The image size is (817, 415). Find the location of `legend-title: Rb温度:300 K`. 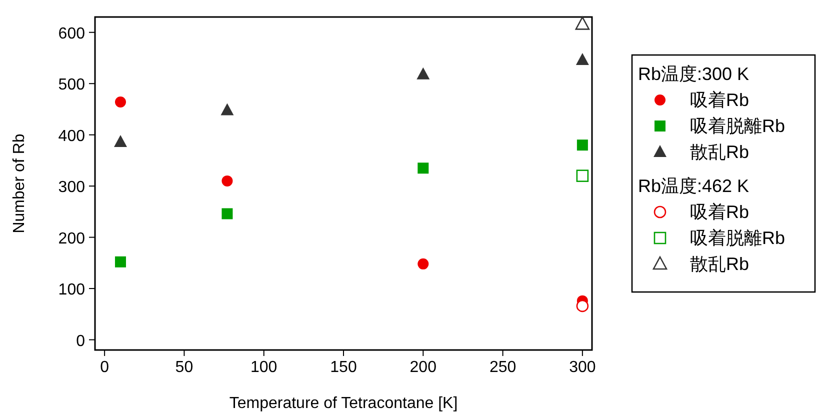

legend-title: Rb温度:300 K is located at coordinates (694, 74).